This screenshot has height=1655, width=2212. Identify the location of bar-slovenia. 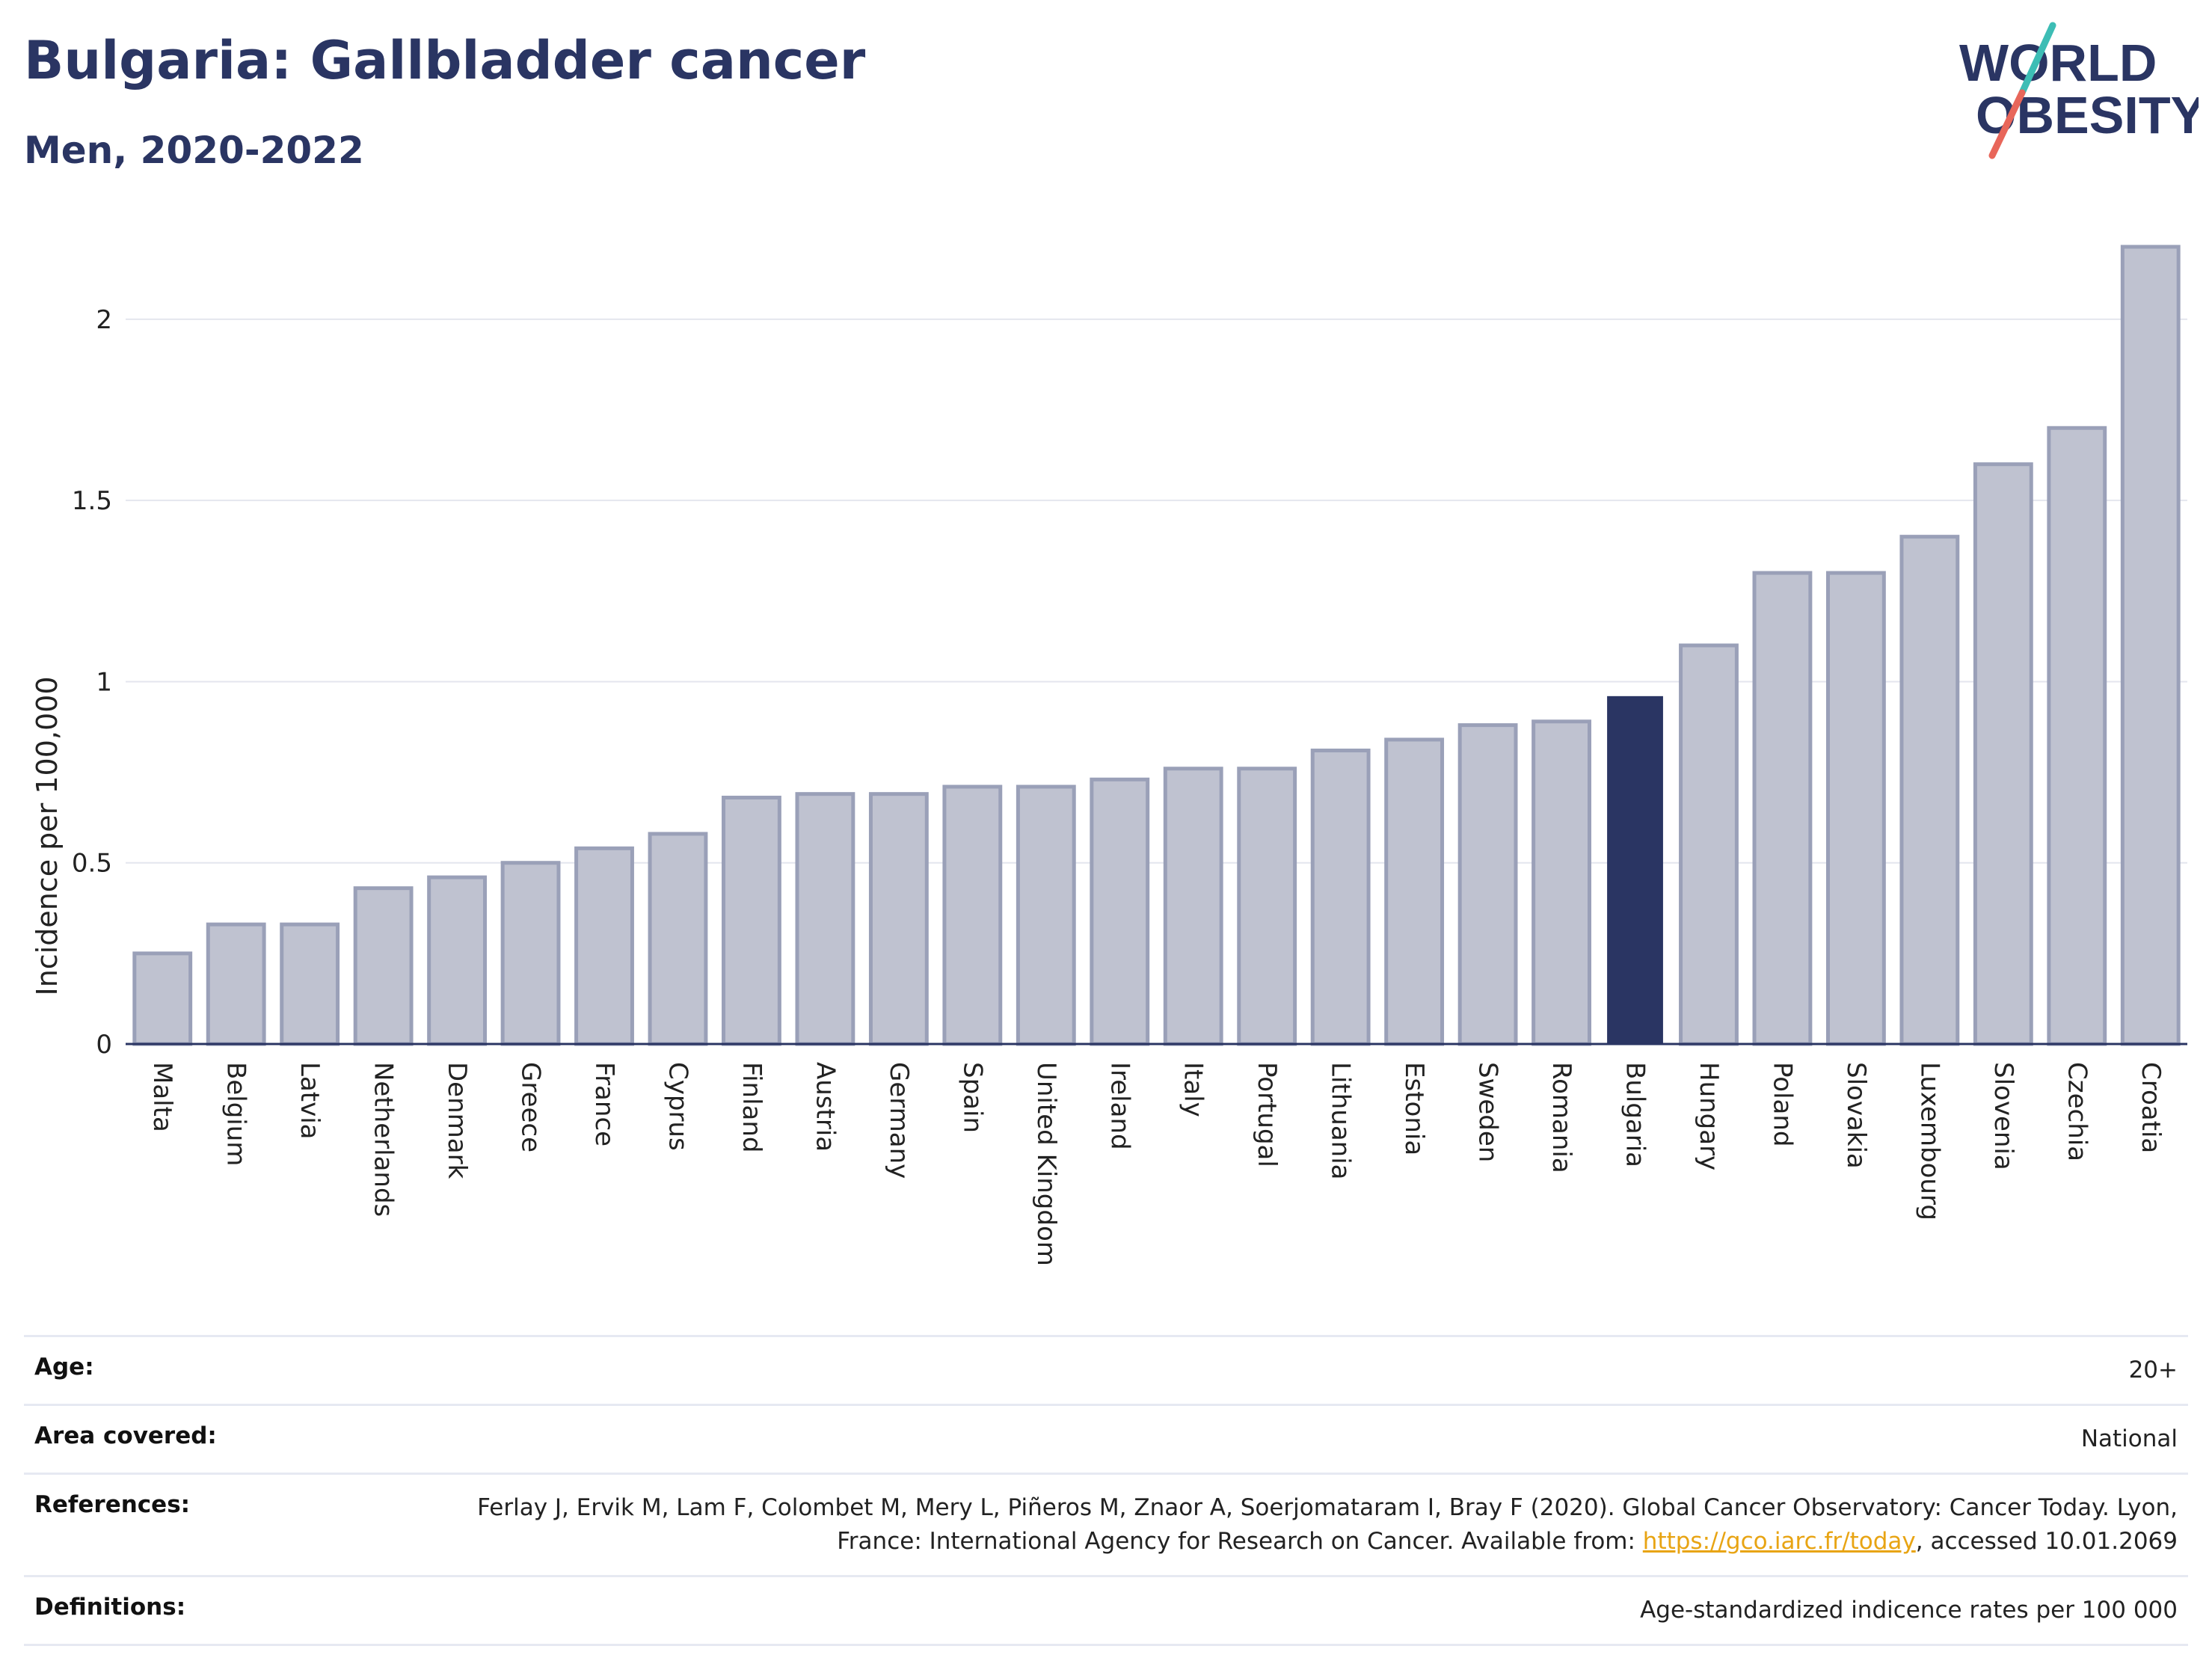
(2003, 754).